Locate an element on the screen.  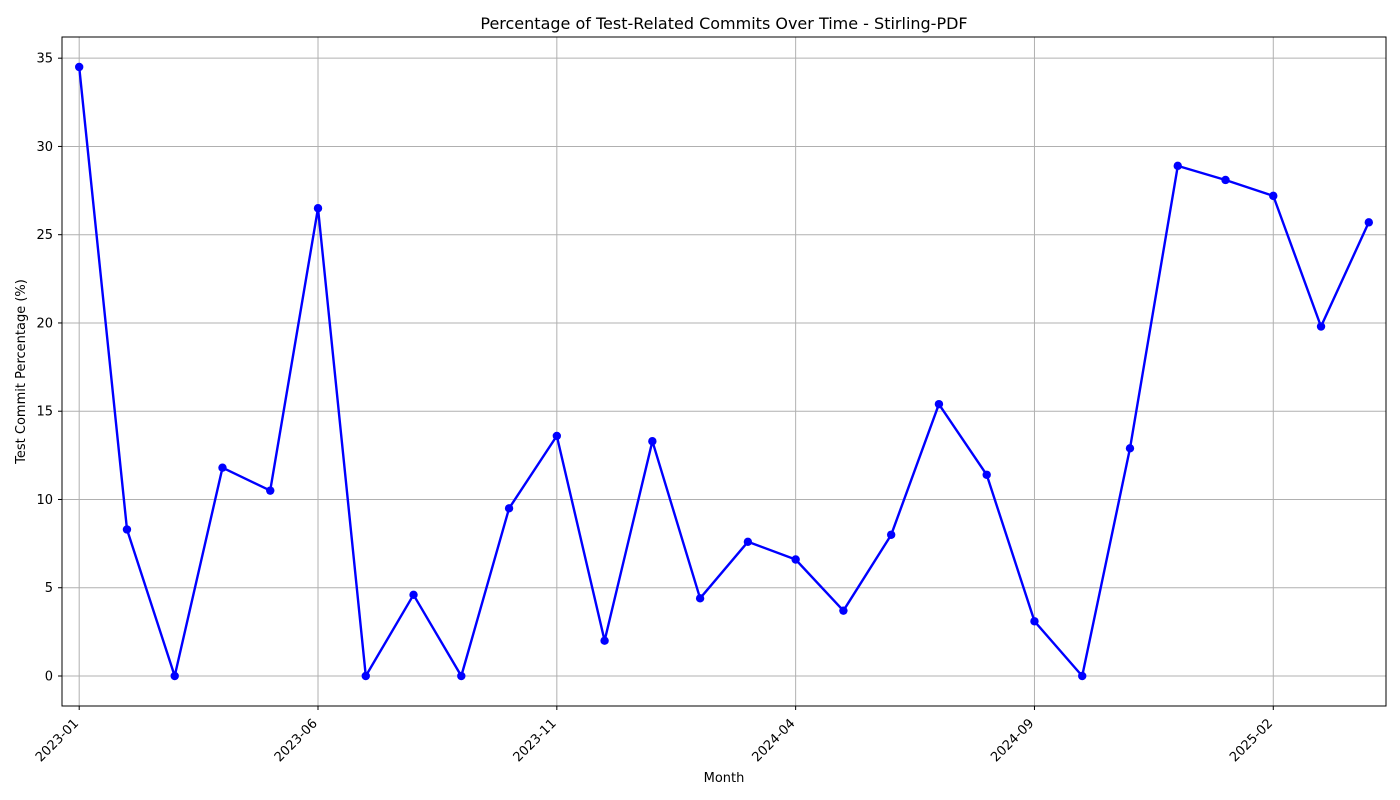
y-axis-title: Test Commit Percentage (%) is located at coordinates (21, 372).